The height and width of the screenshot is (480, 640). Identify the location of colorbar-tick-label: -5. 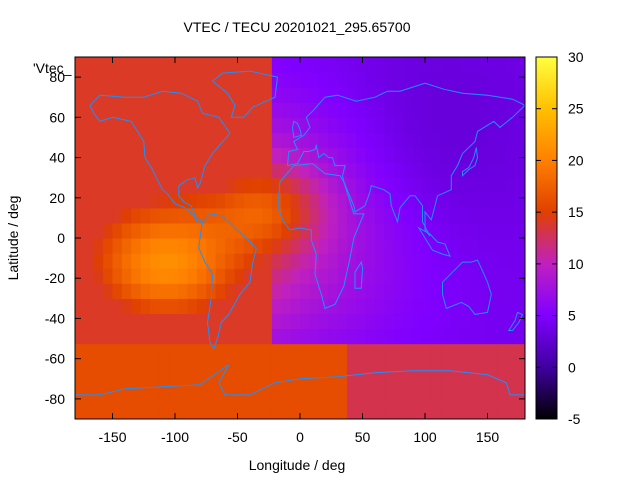
(574, 419).